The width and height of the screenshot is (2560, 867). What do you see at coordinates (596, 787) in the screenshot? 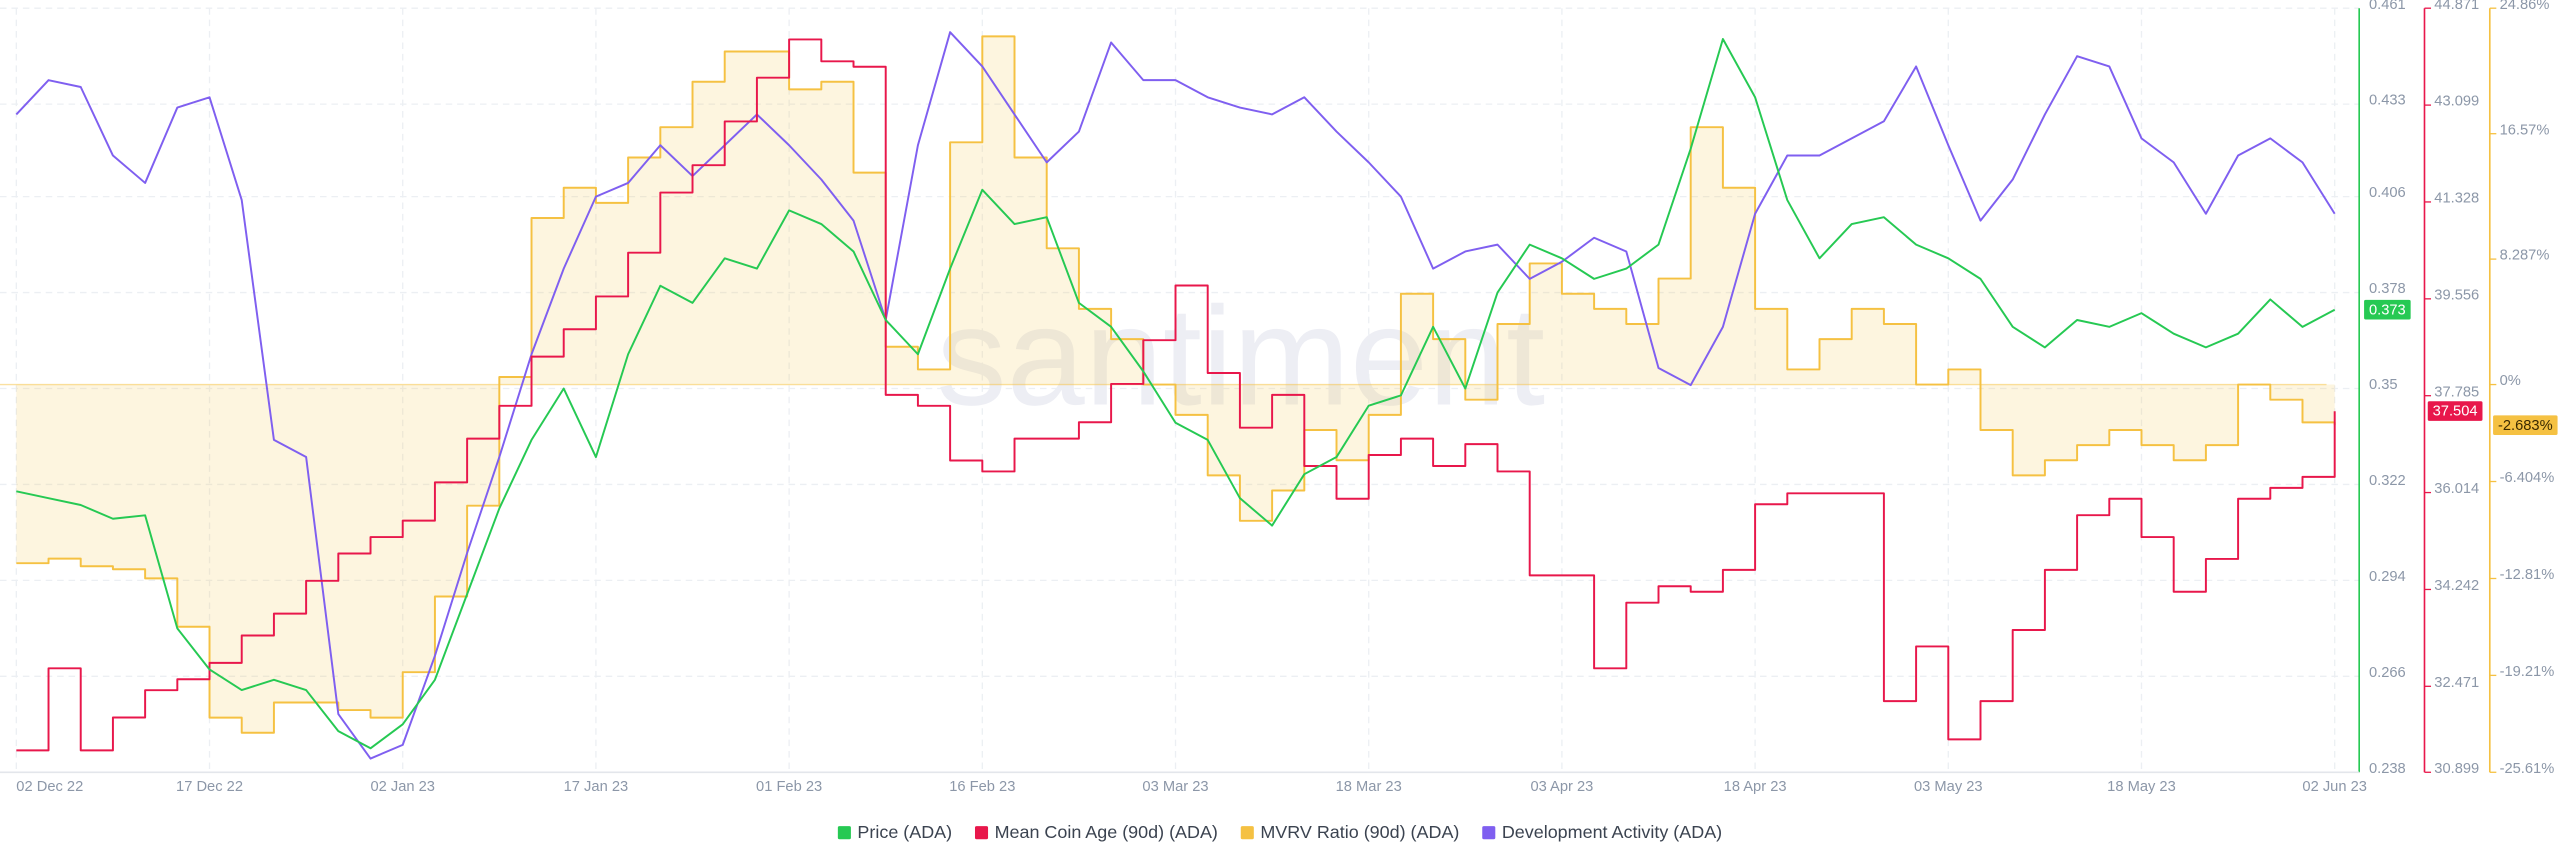
I see `x-tick-label: 17 Jan 23` at bounding box center [596, 787].